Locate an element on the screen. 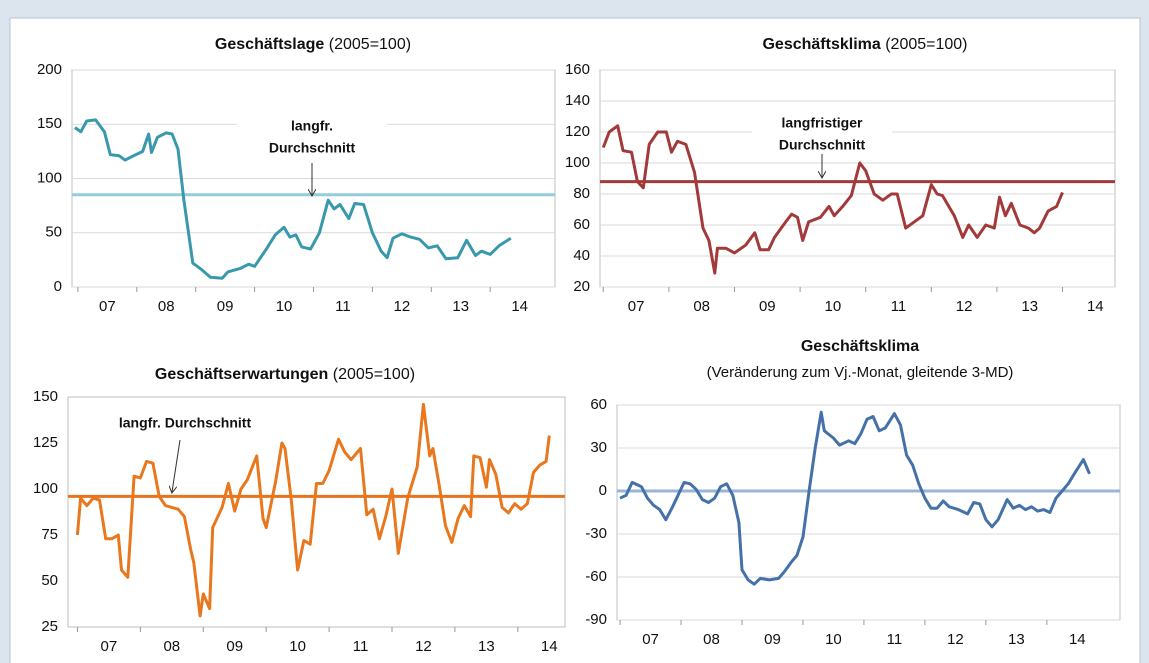 The image size is (1149, 663). y-tick-label: 140 is located at coordinates (577, 100).